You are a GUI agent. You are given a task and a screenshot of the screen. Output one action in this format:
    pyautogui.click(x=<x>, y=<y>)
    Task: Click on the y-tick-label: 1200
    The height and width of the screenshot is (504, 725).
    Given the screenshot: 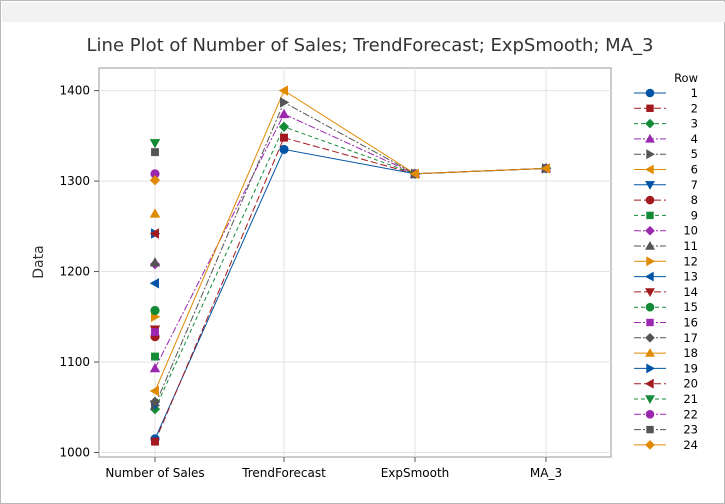 What is the action you would take?
    pyautogui.click(x=74, y=272)
    